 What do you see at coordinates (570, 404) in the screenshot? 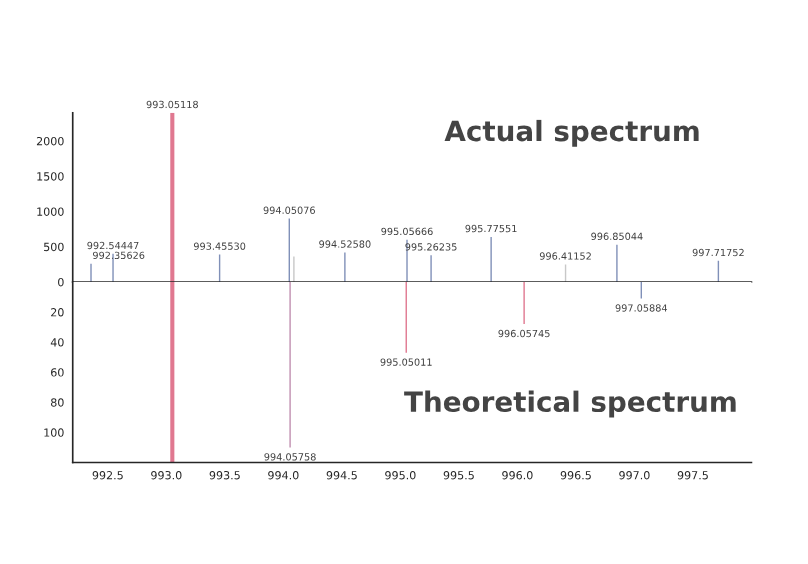
I see `annotation: Theoretical spectrum` at bounding box center [570, 404].